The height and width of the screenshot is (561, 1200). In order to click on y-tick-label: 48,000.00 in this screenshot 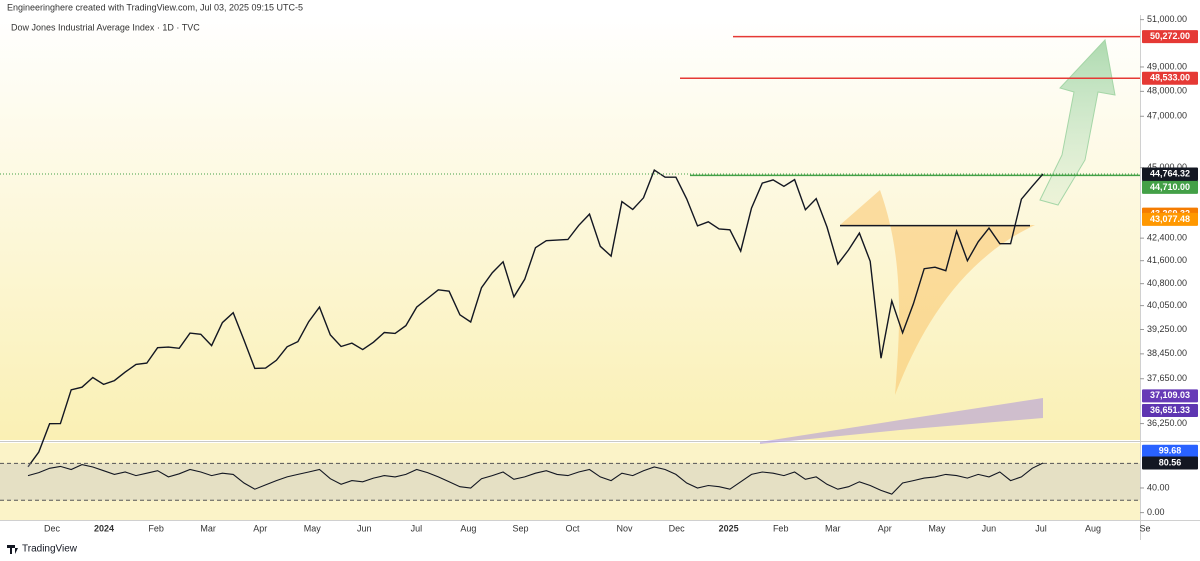, I will do `click(1167, 91)`.